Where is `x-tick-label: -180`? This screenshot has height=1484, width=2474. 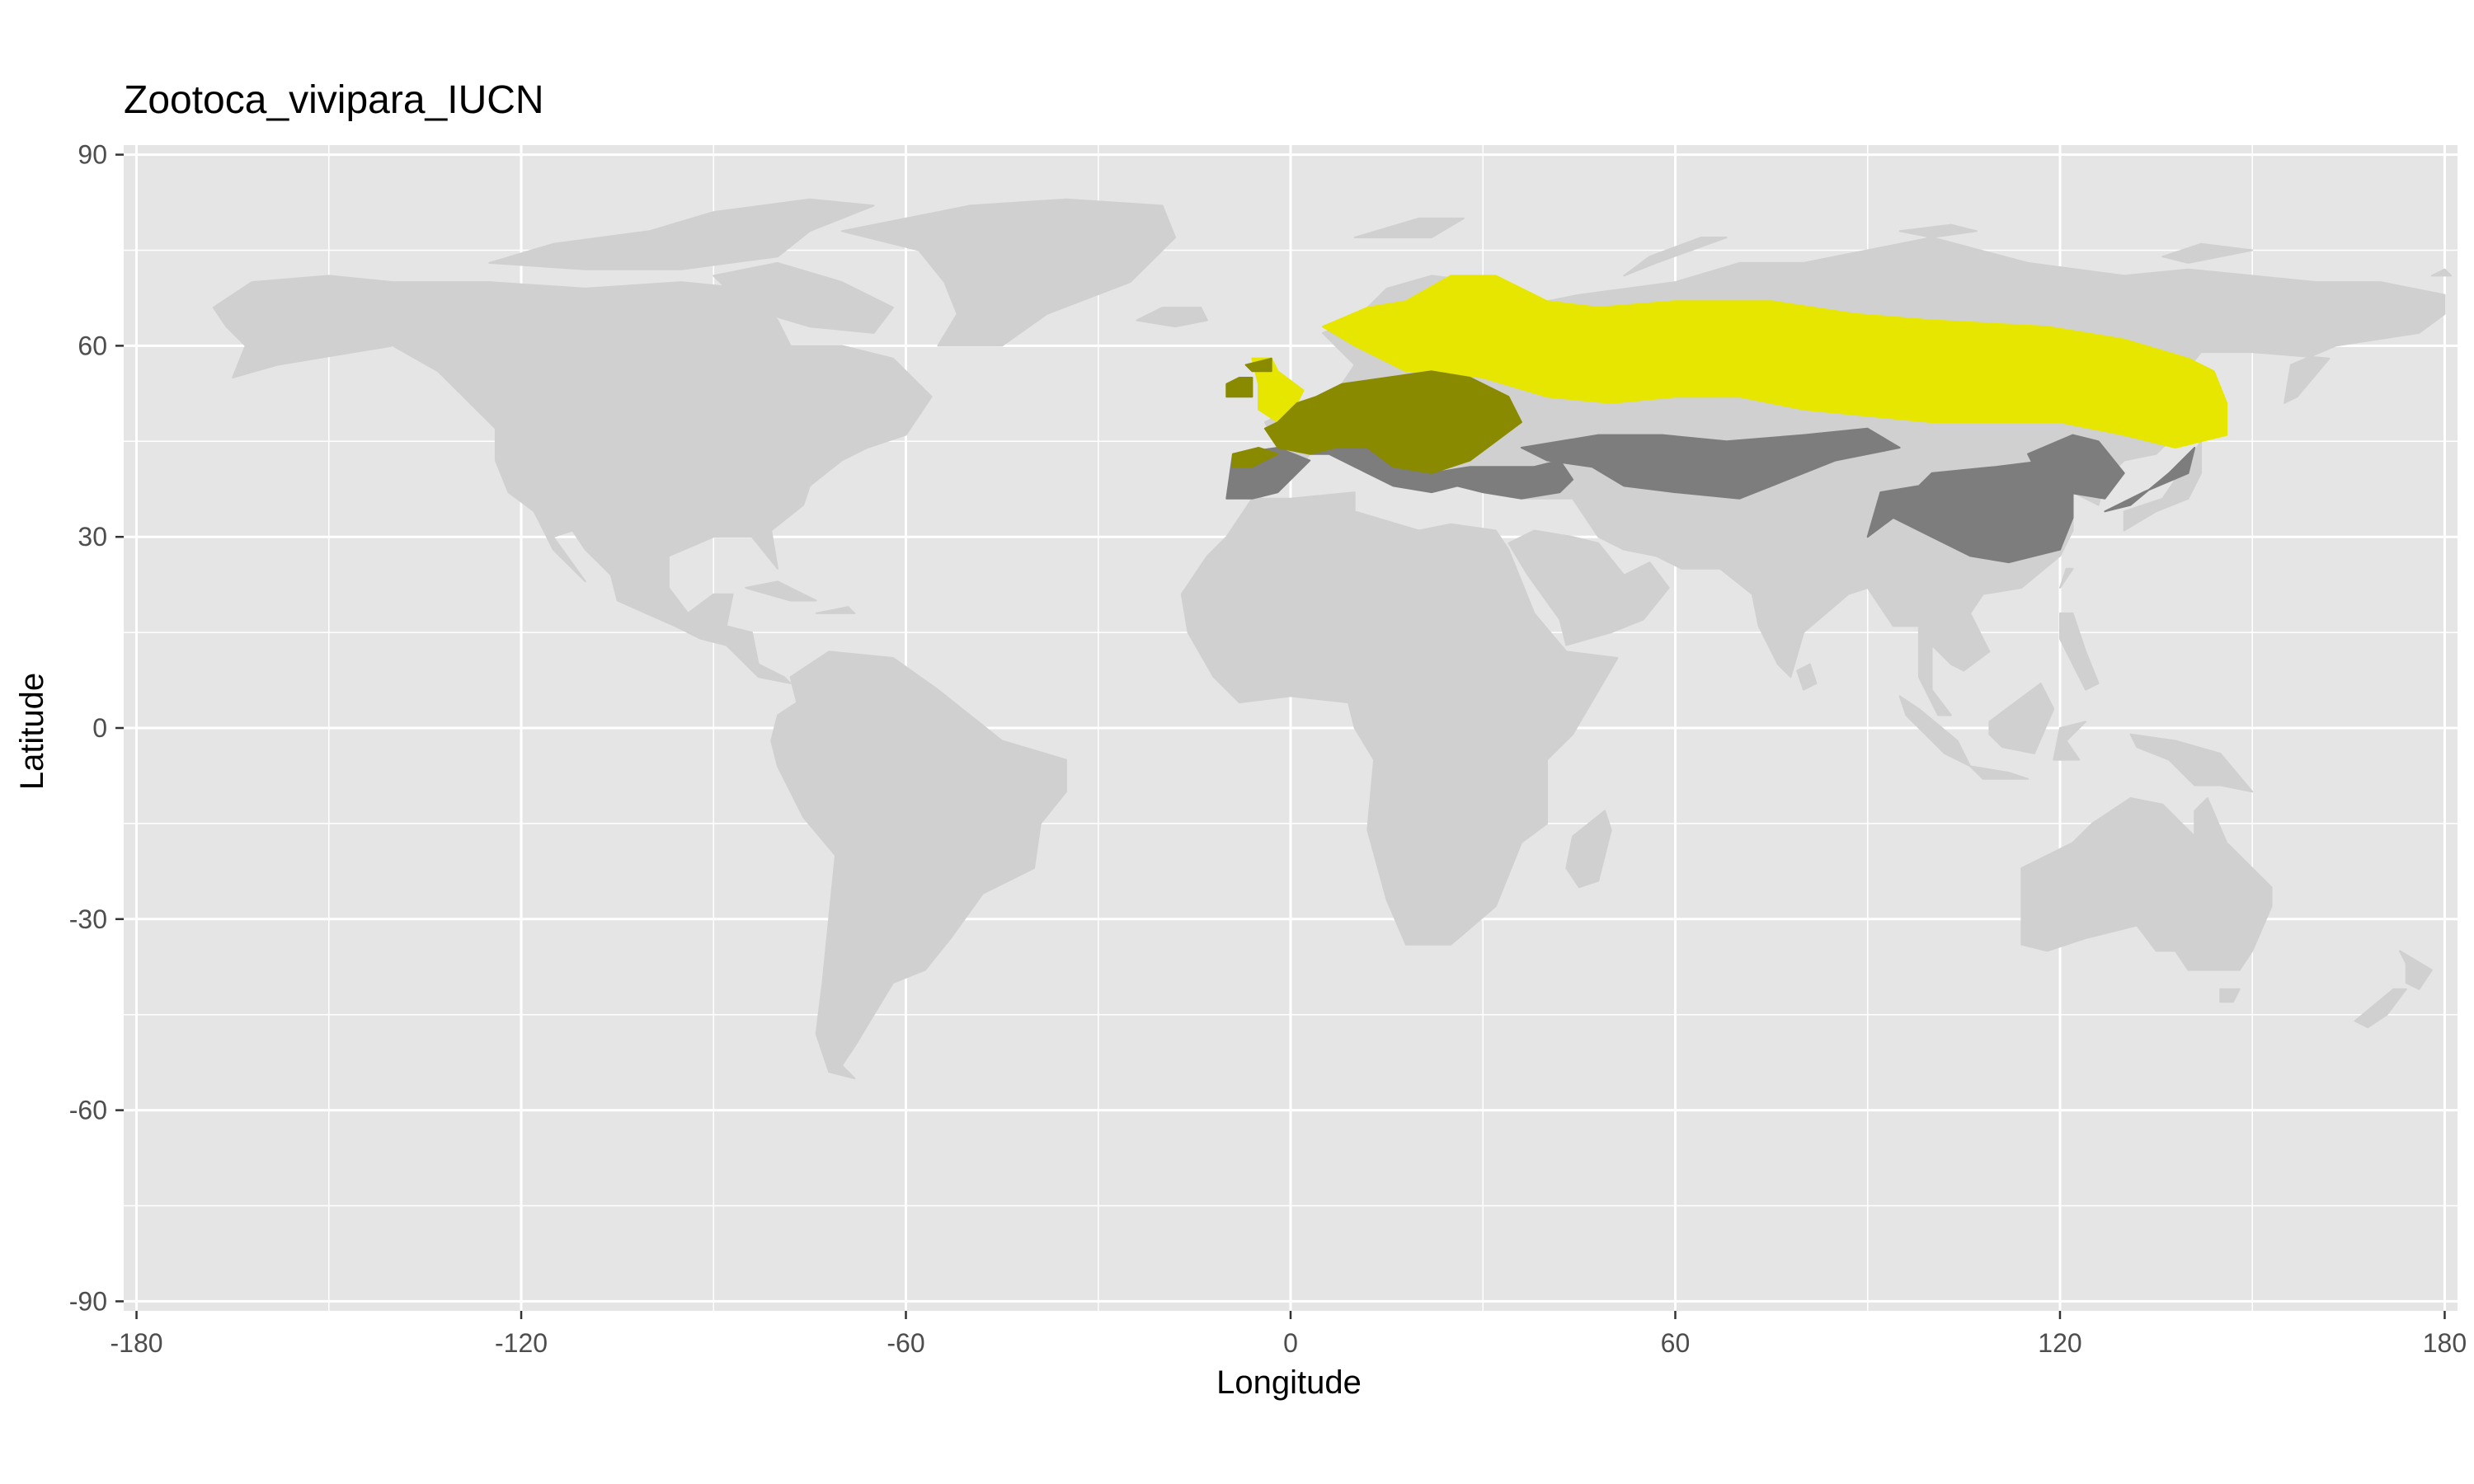
x-tick-label: -180 is located at coordinates (137, 1343).